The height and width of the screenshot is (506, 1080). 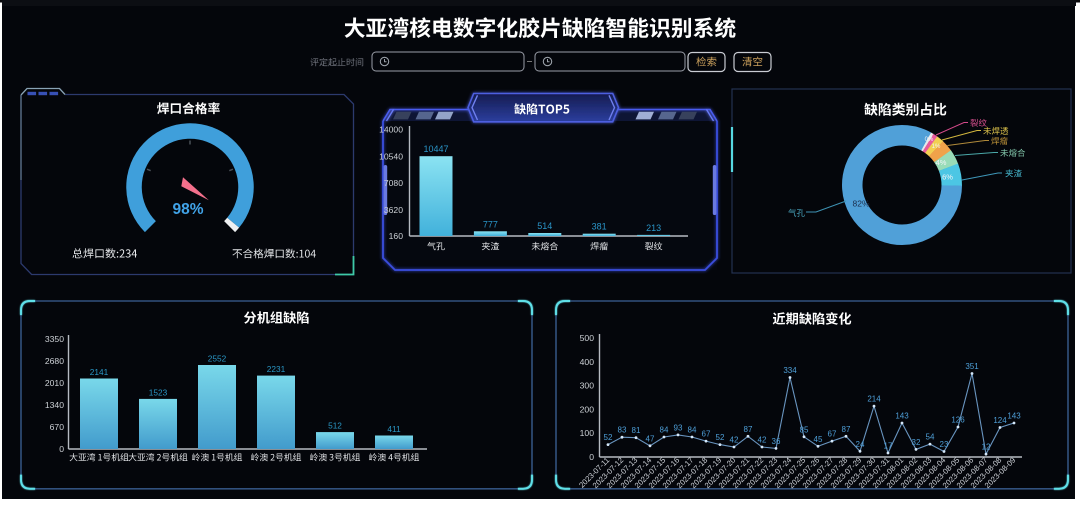 I want to click on svg-text: 14000, so click(x=391, y=130).